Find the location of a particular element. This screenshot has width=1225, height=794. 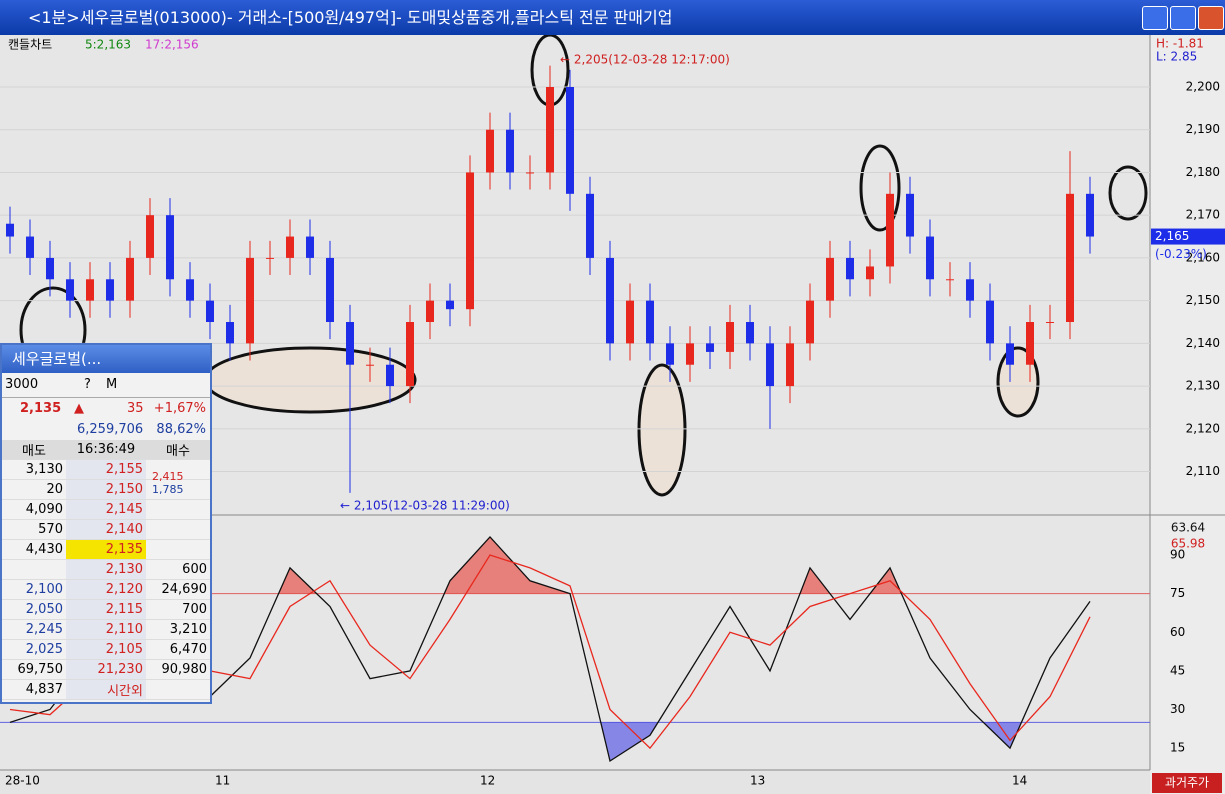

y-tick-label: 2,180 is located at coordinates (1203, 172).